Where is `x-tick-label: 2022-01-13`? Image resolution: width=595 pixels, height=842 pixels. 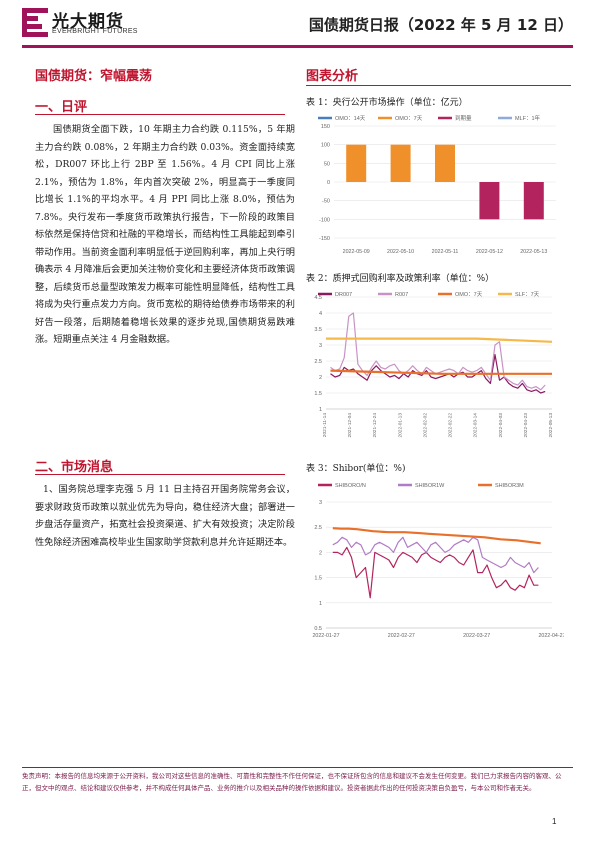
x-tick-label: 2022-01-13 is located at coordinates (400, 425).